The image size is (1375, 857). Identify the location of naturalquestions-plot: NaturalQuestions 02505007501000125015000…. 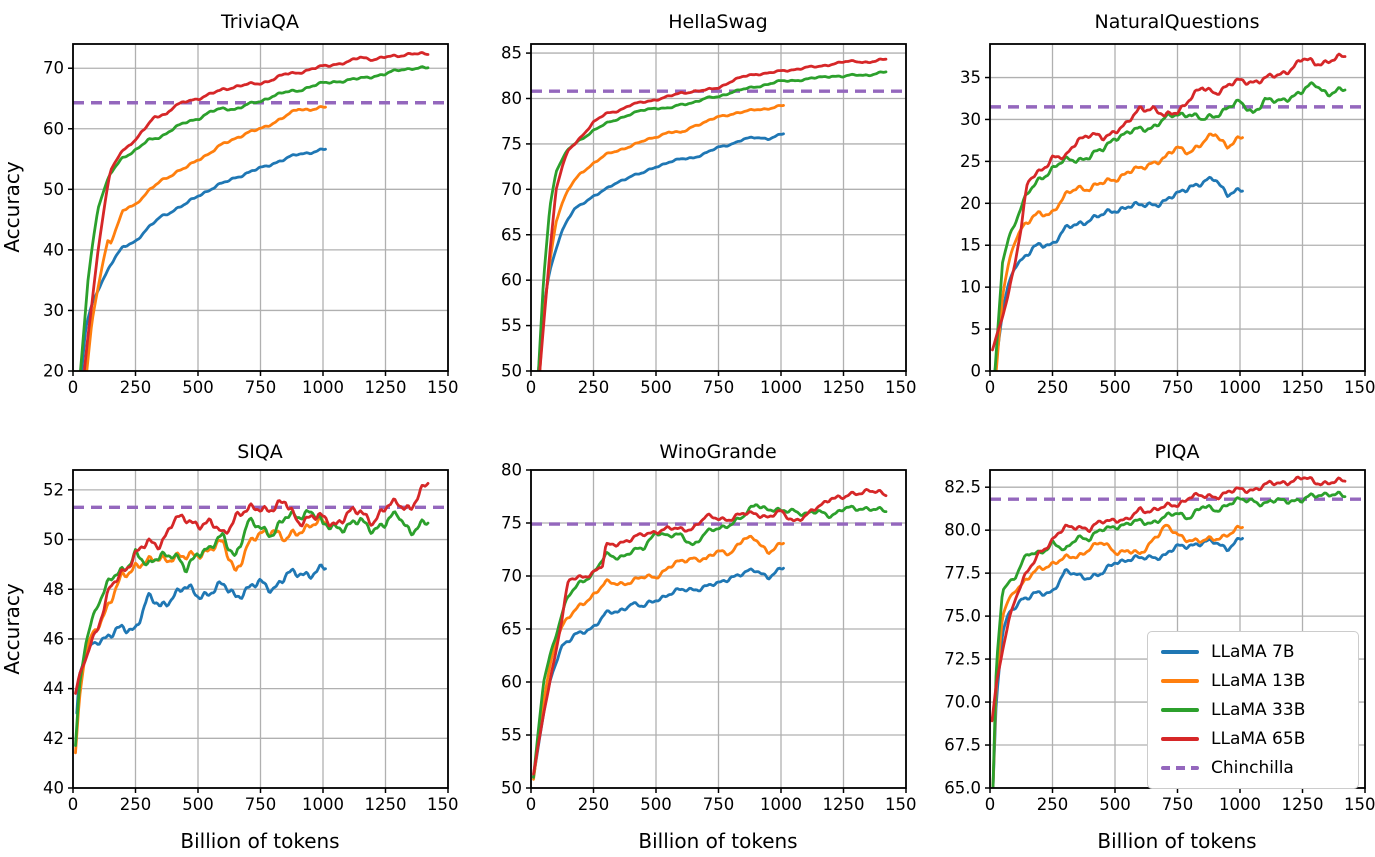
(1167, 204).